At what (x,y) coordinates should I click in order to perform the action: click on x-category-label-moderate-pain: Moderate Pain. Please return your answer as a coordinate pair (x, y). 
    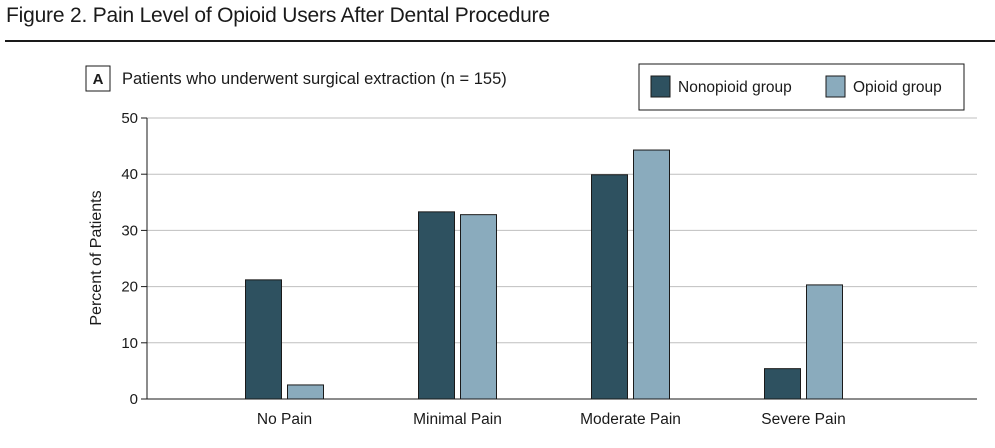
    Looking at the image, I should click on (630, 419).